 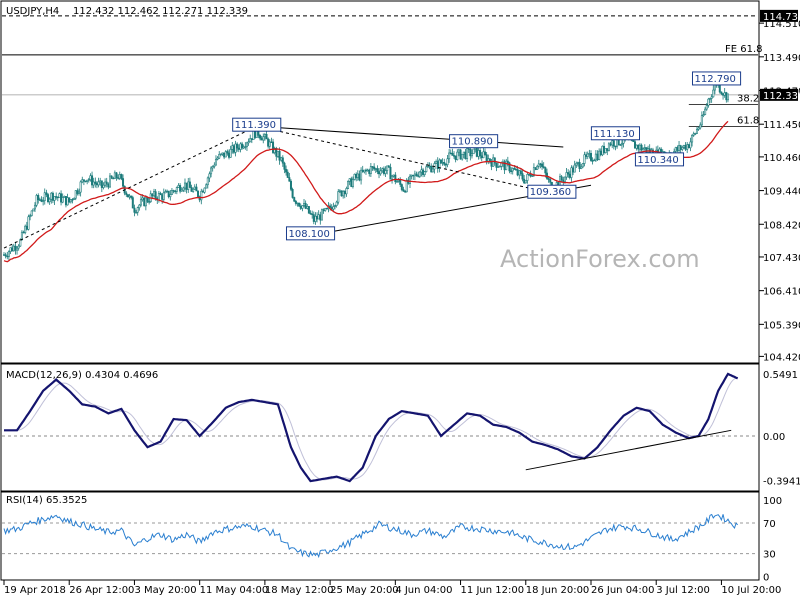 I want to click on x-tick-label: 3 Jul 12:00, so click(x=683, y=590).